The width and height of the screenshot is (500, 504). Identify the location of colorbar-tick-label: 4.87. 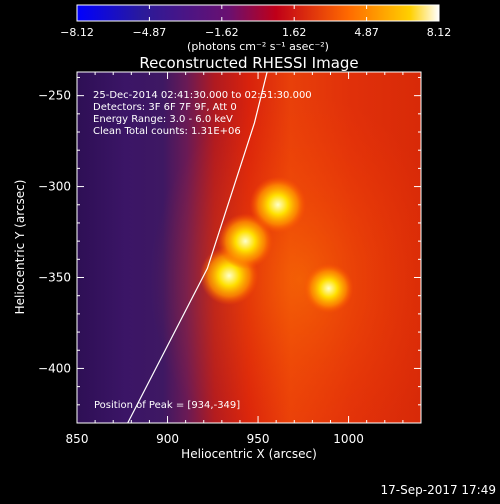
(366, 32).